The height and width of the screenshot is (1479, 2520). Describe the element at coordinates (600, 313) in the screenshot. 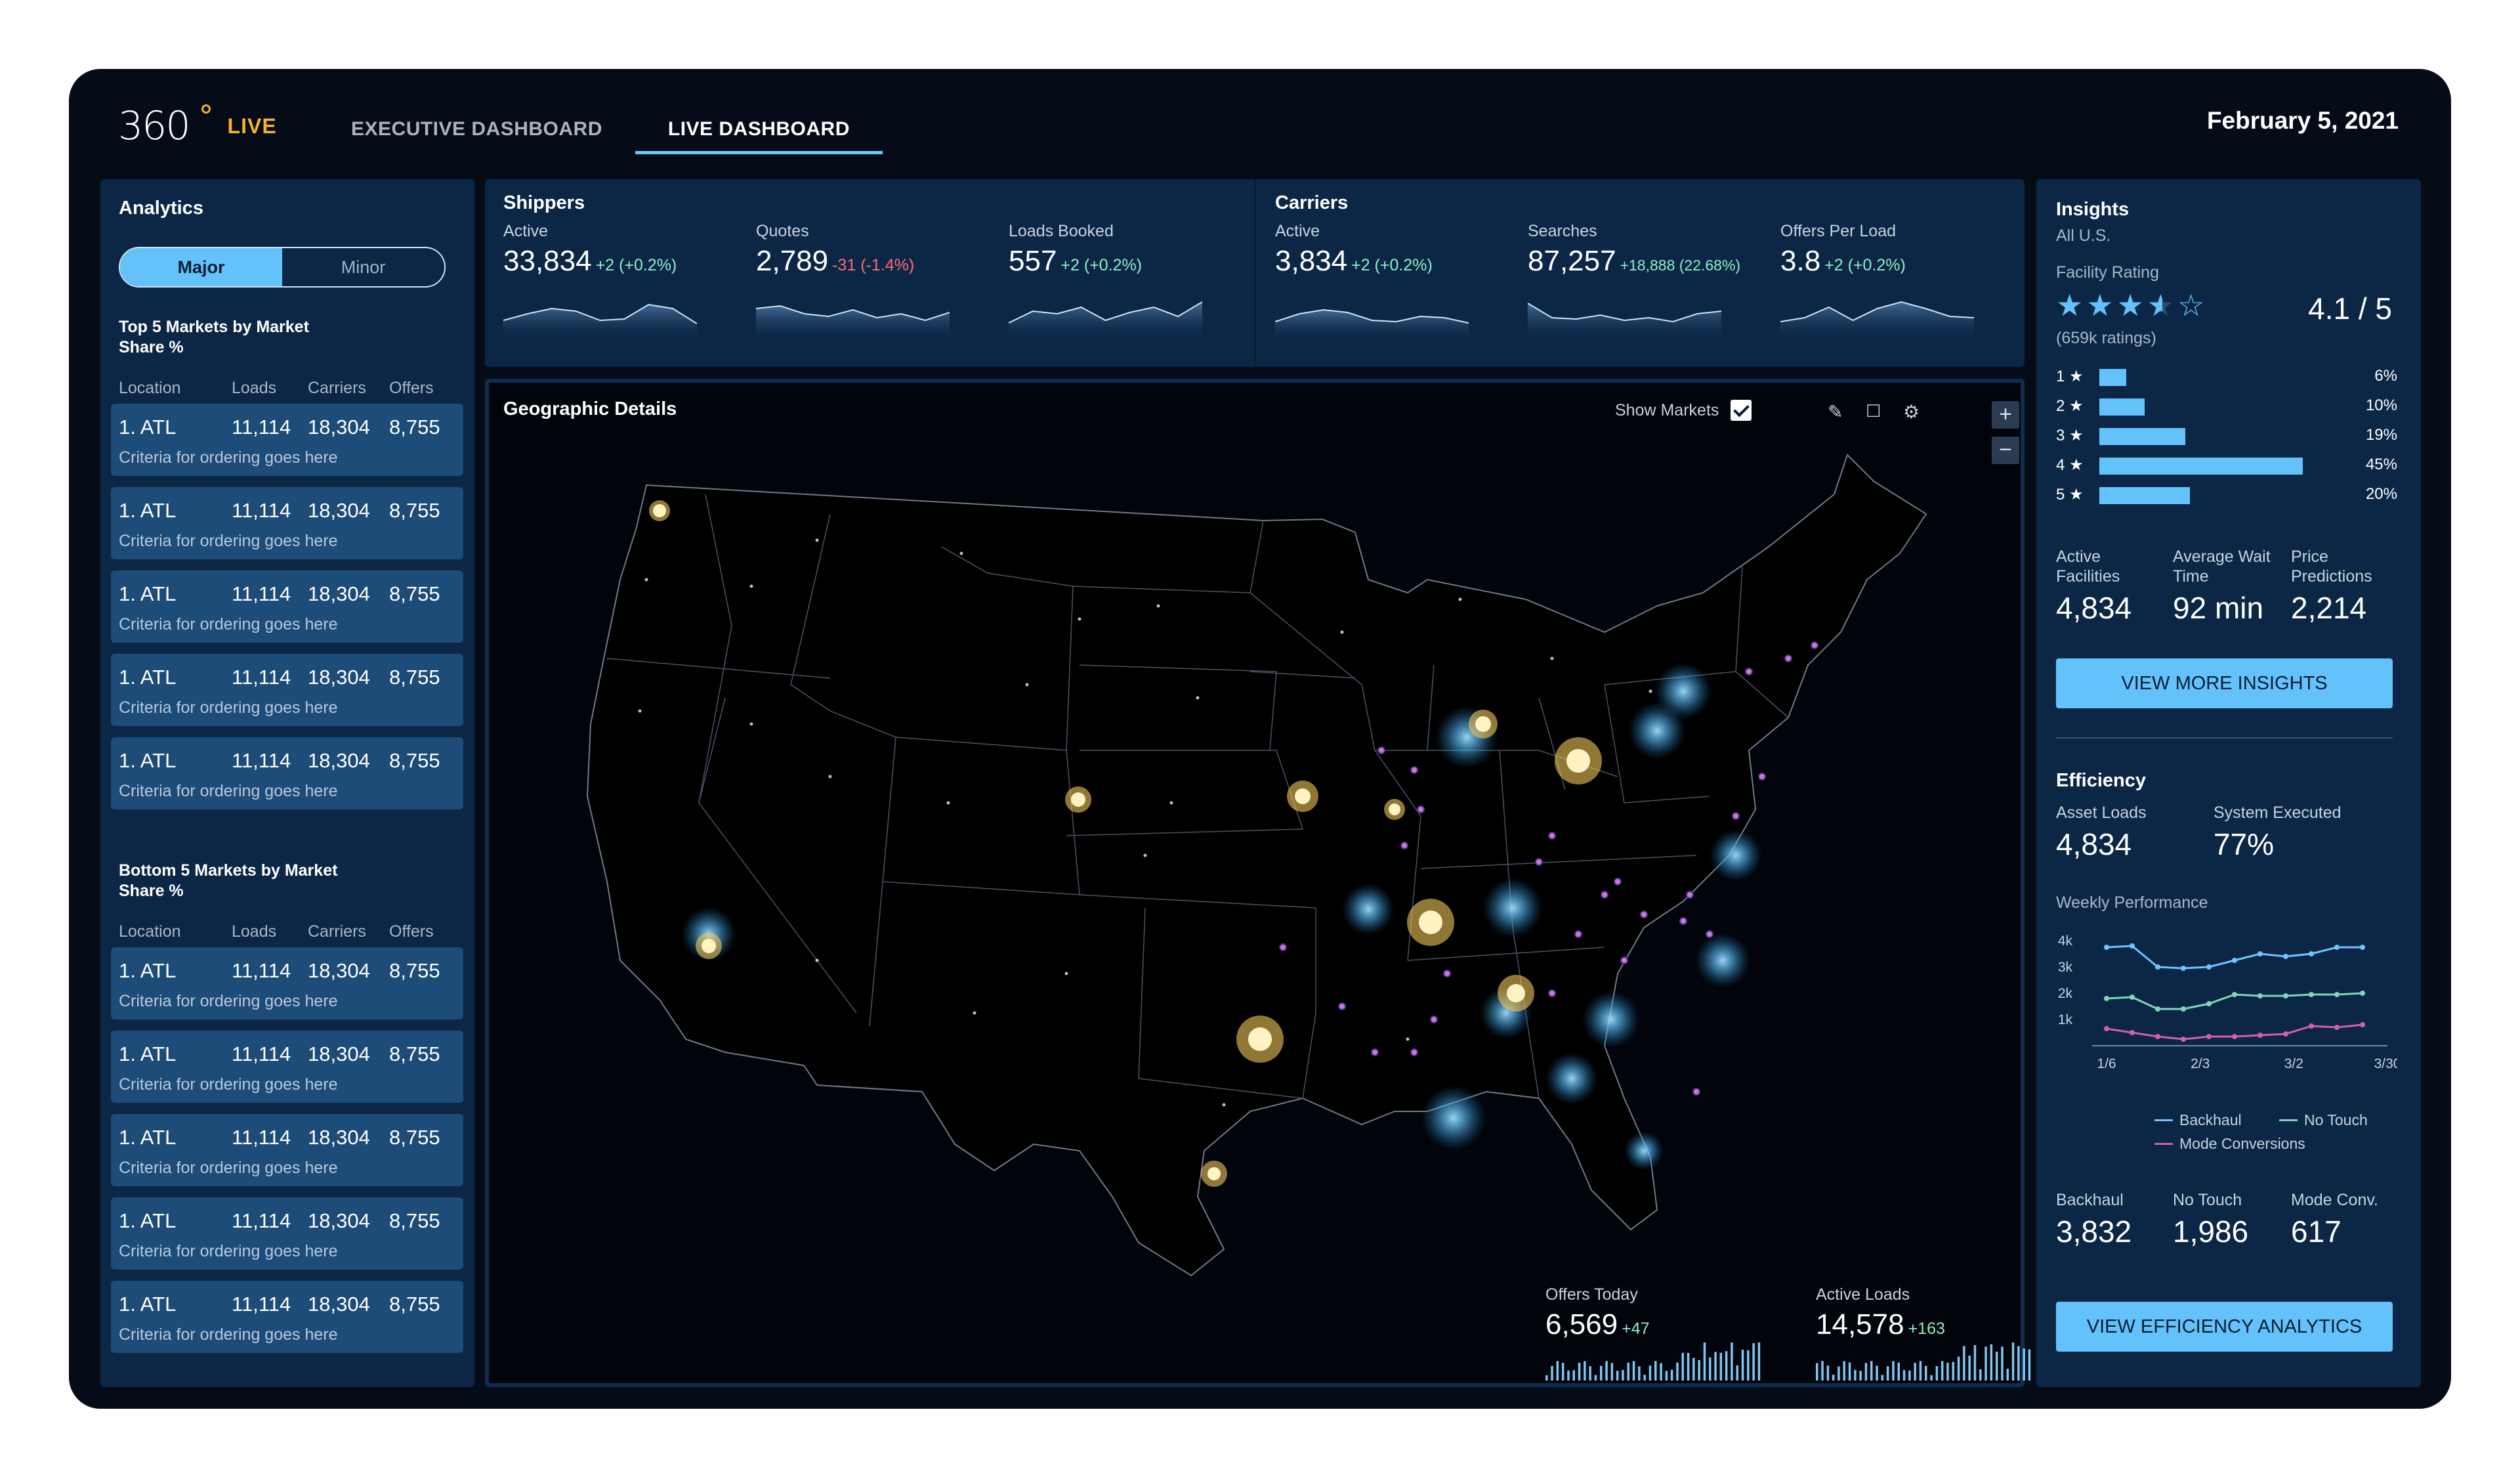

I see `sparkline-line` at that location.